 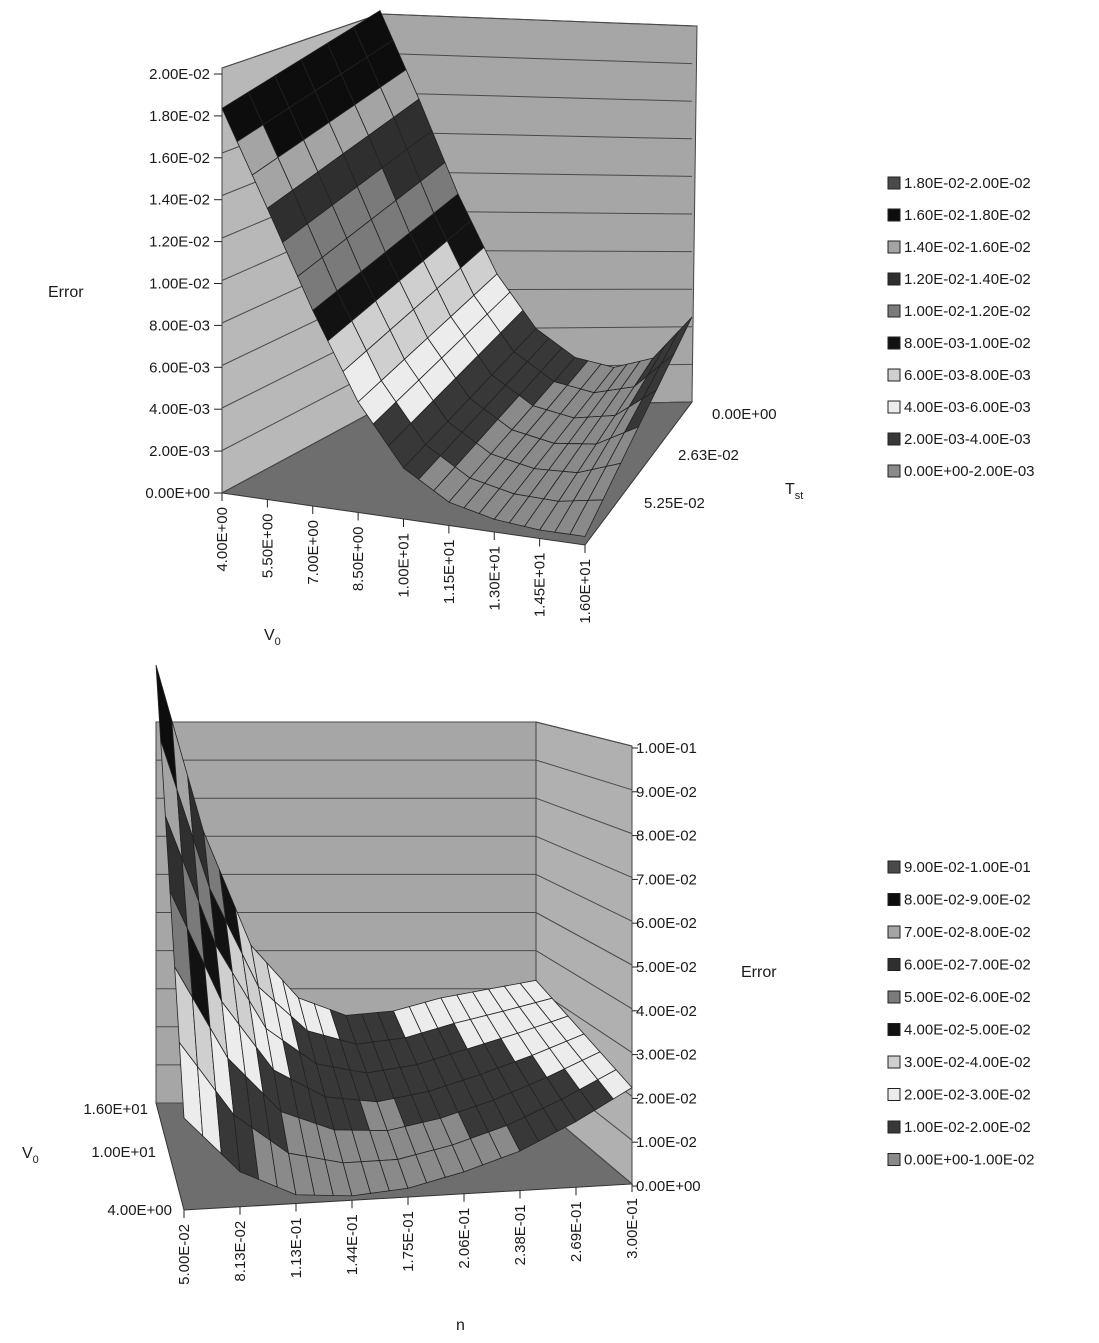 What do you see at coordinates (967, 867) in the screenshot?
I see `legend-label: 9.00E-02-1.00E-01` at bounding box center [967, 867].